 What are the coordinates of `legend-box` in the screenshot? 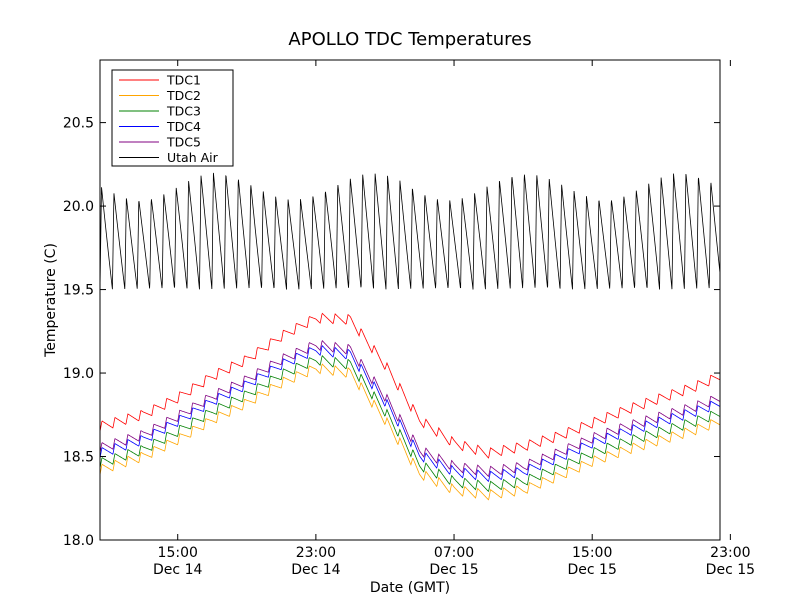 It's located at (172, 118).